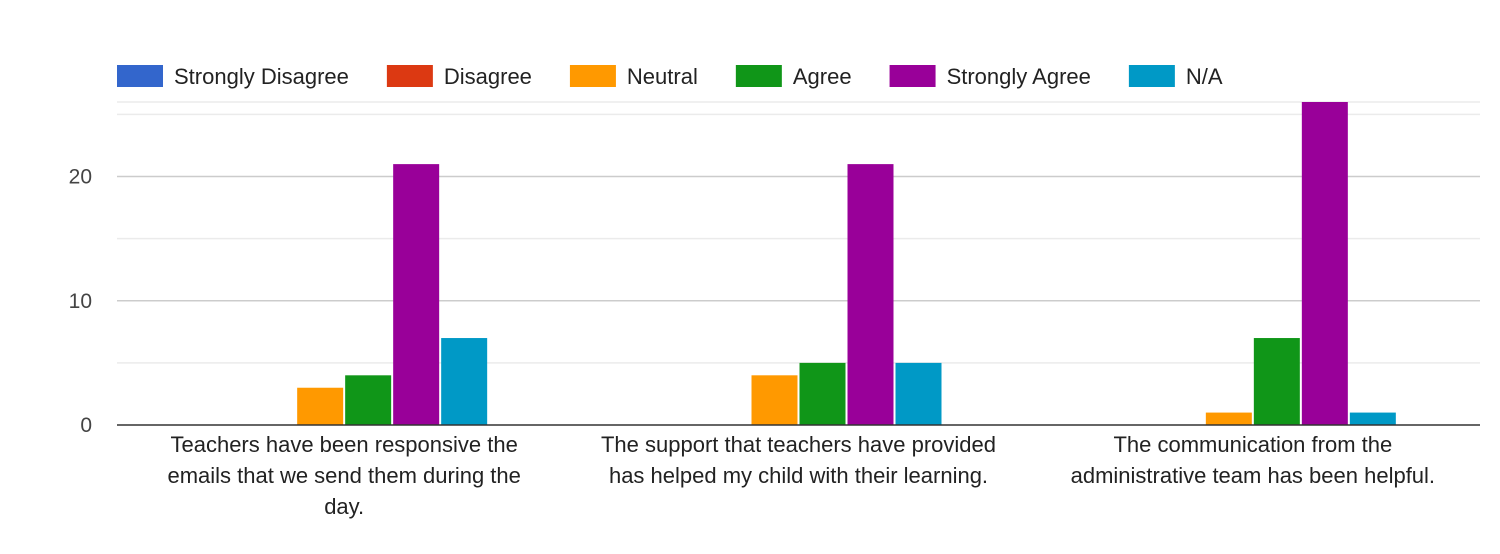  Describe the element at coordinates (86, 425) in the screenshot. I see `y-tick-label: 0` at that location.